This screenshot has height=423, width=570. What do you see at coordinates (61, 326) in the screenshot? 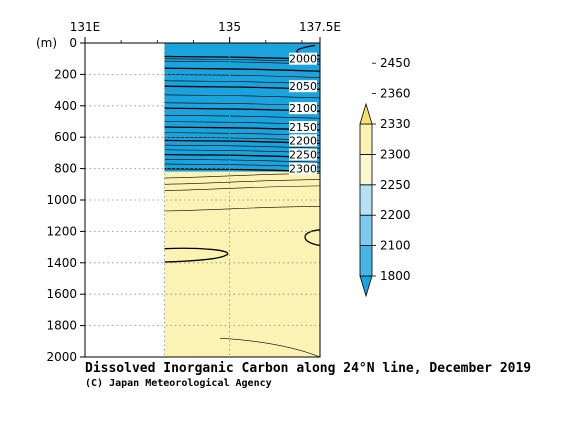
I see `y-tick-label: 1800` at bounding box center [61, 326].